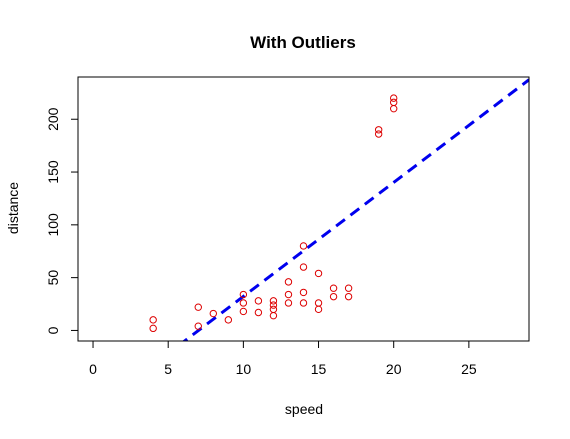 Image resolution: width=570 pixels, height=439 pixels. Describe the element at coordinates (319, 369) in the screenshot. I see `x-tick-label: 15` at that location.